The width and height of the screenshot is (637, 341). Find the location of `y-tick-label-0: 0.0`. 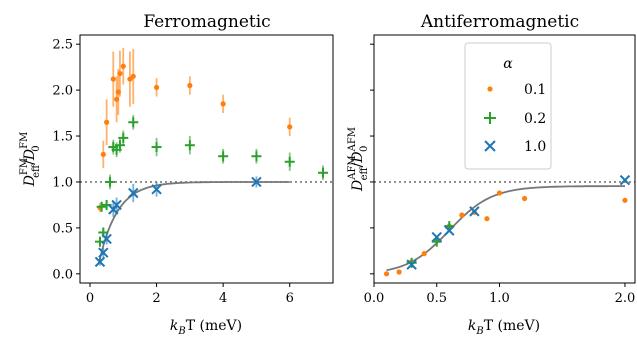

y-tick-label-0: 0.0 is located at coordinates (62, 274).